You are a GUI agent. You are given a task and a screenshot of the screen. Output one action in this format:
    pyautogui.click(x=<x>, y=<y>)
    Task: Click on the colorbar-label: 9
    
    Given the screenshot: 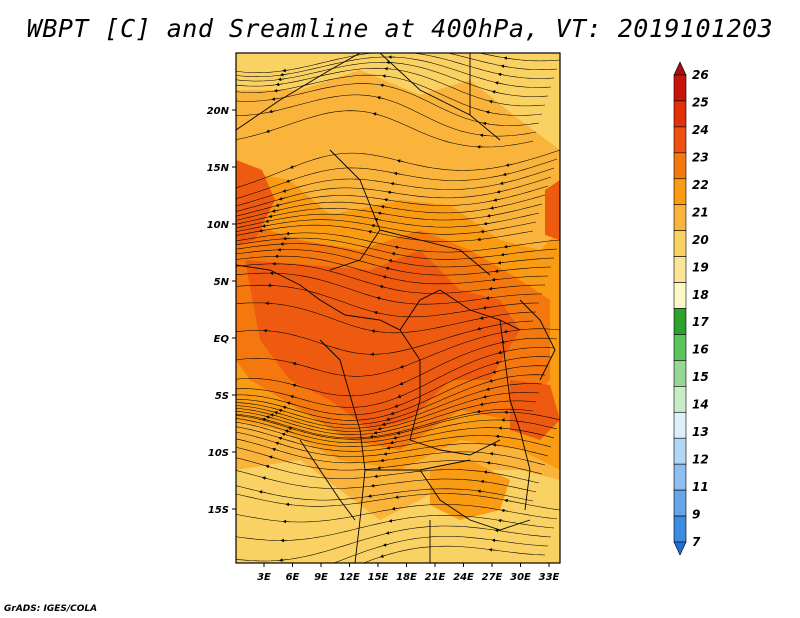 What is the action you would take?
    pyautogui.click(x=696, y=515)
    